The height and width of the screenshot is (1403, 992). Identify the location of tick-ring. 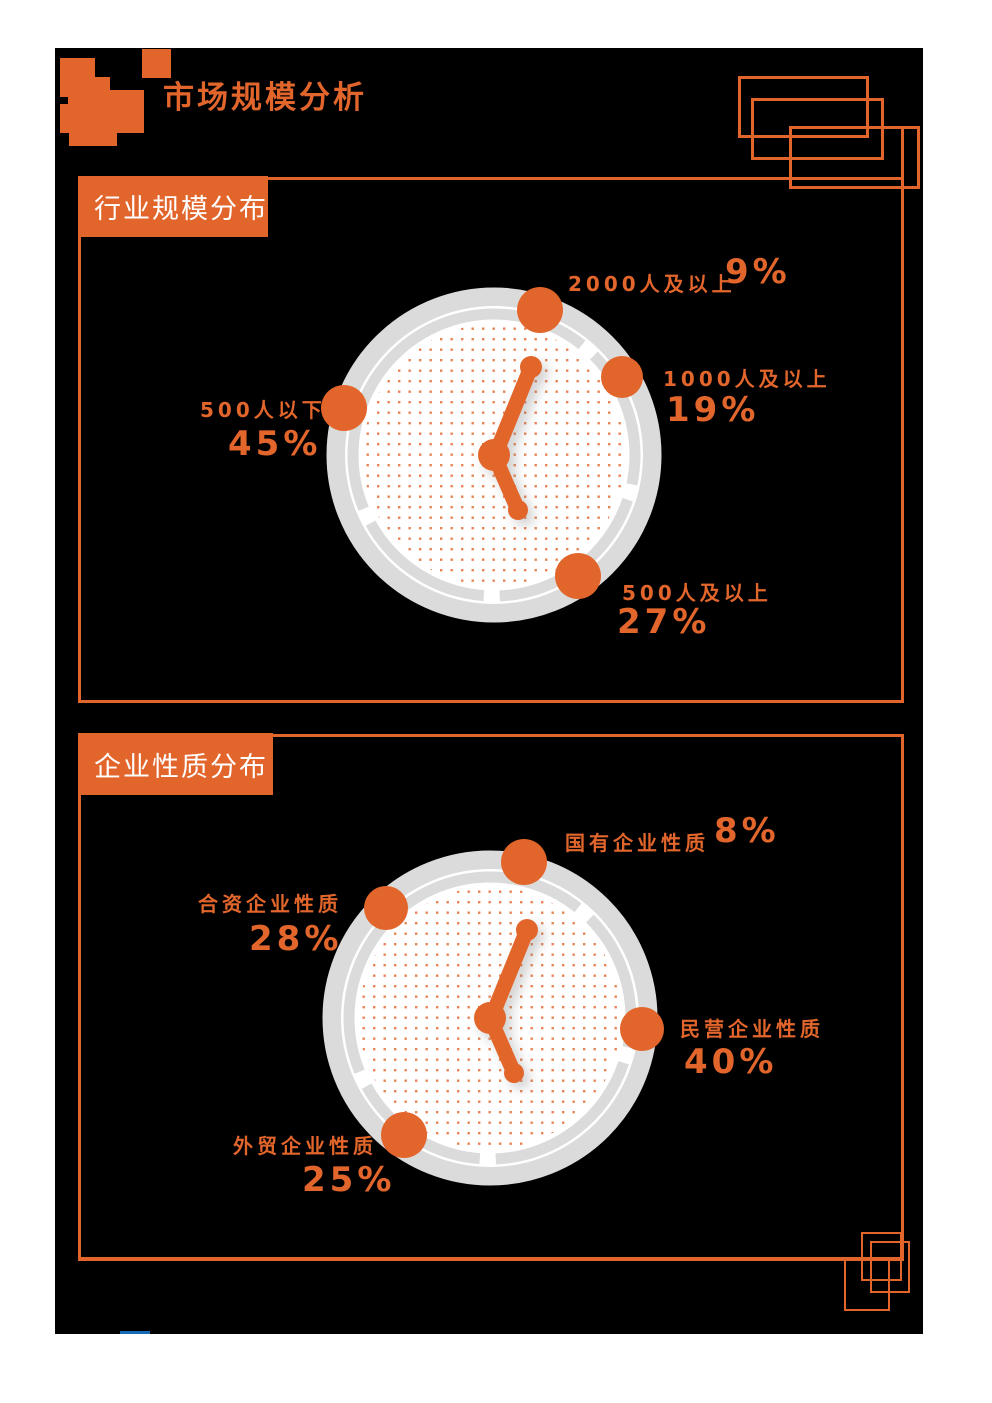
(494, 455).